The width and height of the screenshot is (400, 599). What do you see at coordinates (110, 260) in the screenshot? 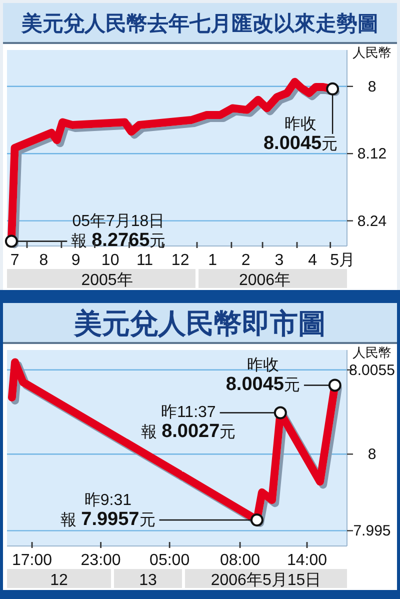
I see `x-tick-label: 10` at bounding box center [110, 260].